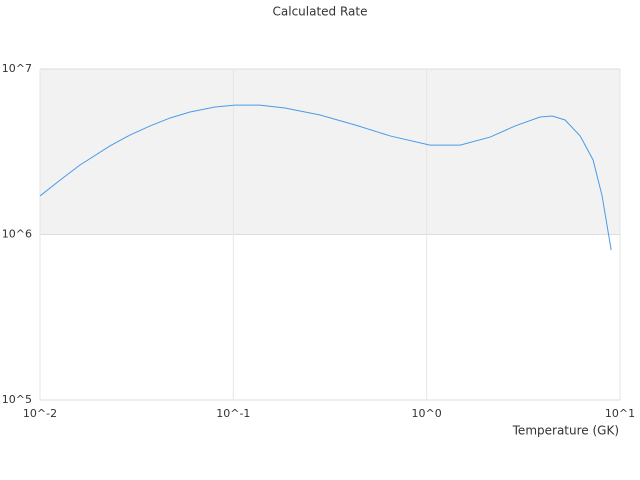 This screenshot has width=640, height=480. I want to click on x-tick-label: 10^-2, so click(40, 413).